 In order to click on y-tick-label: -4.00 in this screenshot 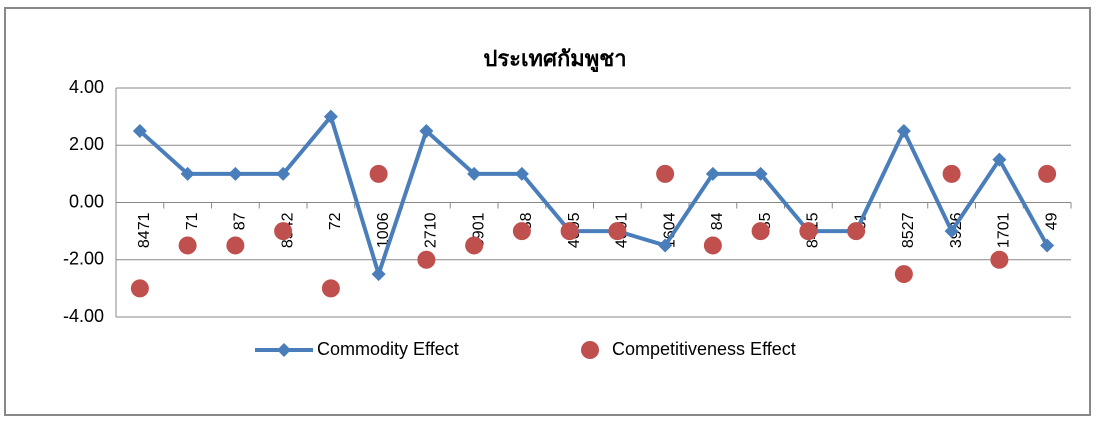, I will do `click(83, 316)`.